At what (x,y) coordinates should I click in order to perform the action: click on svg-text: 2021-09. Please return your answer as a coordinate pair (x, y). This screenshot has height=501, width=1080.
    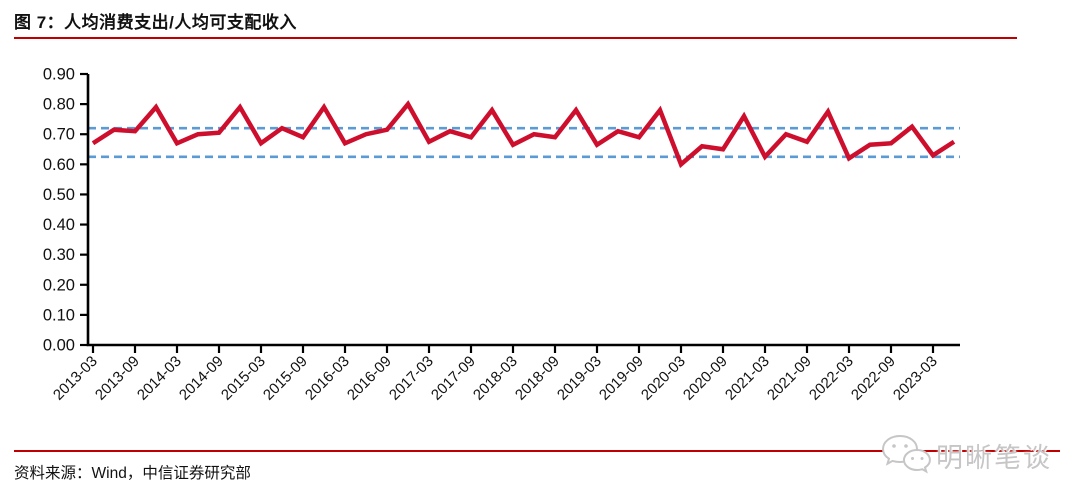
    Looking at the image, I should click on (789, 378).